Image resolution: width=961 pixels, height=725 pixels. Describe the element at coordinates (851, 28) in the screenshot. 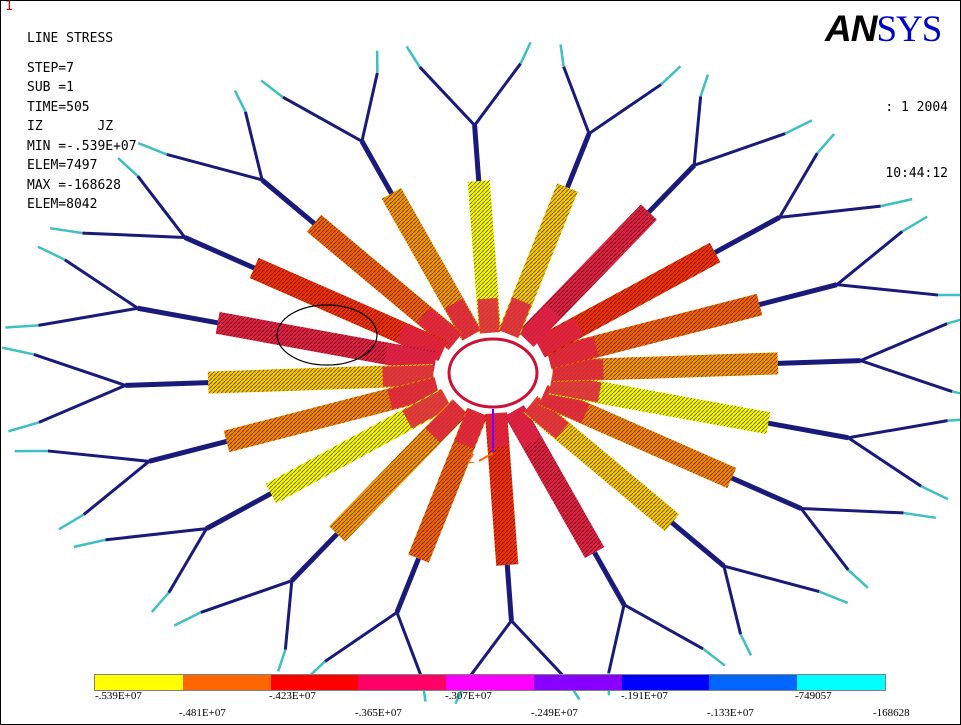

I see `logo-an: AN` at that location.